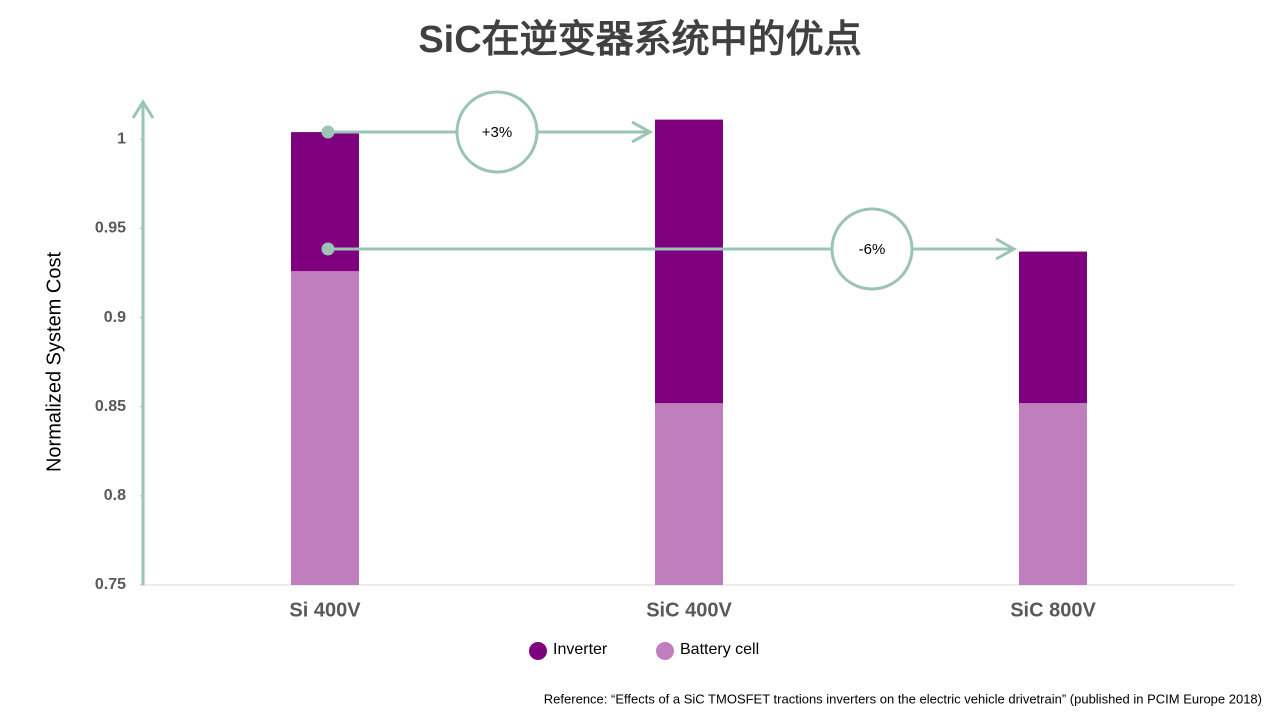  What do you see at coordinates (580, 649) in the screenshot?
I see `legend-label: Inverter` at bounding box center [580, 649].